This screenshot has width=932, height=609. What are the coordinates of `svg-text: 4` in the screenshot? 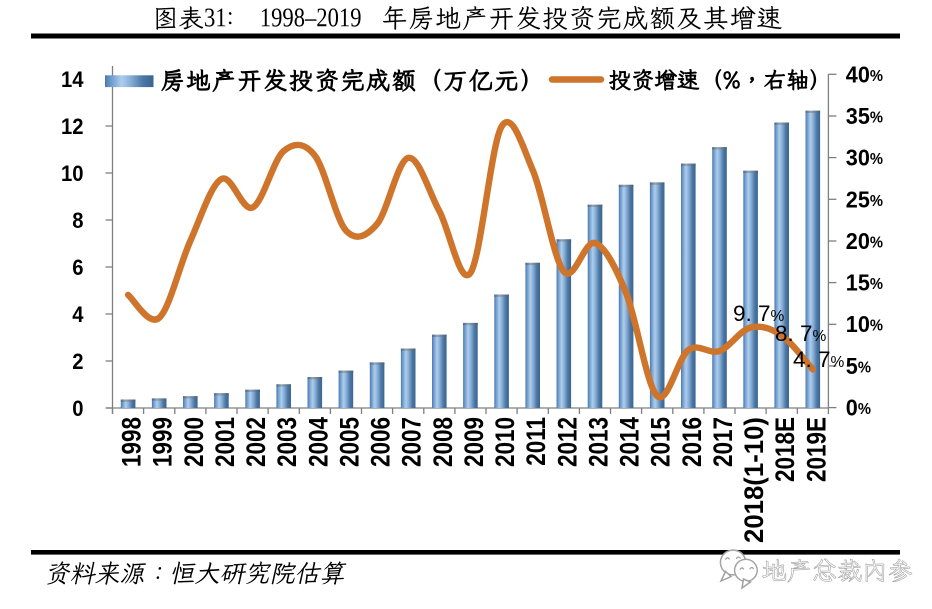 It's located at (77, 315).